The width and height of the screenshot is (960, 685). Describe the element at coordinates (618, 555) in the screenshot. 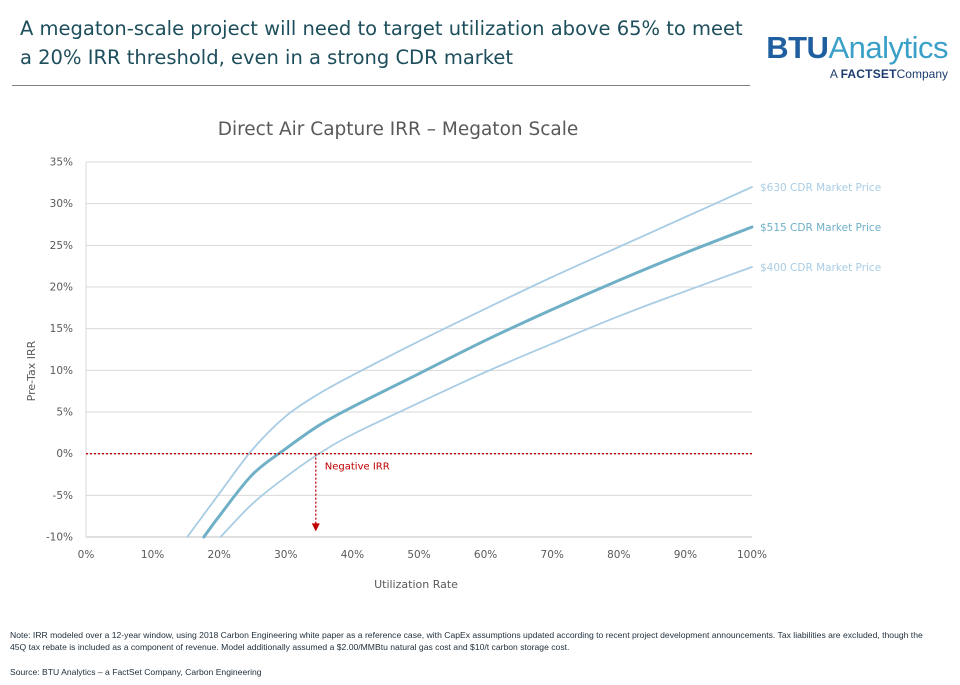

I see `x-tick-label: 80%` at that location.